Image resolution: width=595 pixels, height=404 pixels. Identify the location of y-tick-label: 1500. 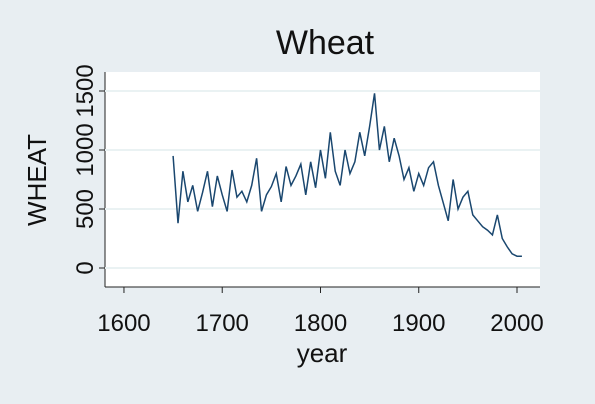
(85, 90).